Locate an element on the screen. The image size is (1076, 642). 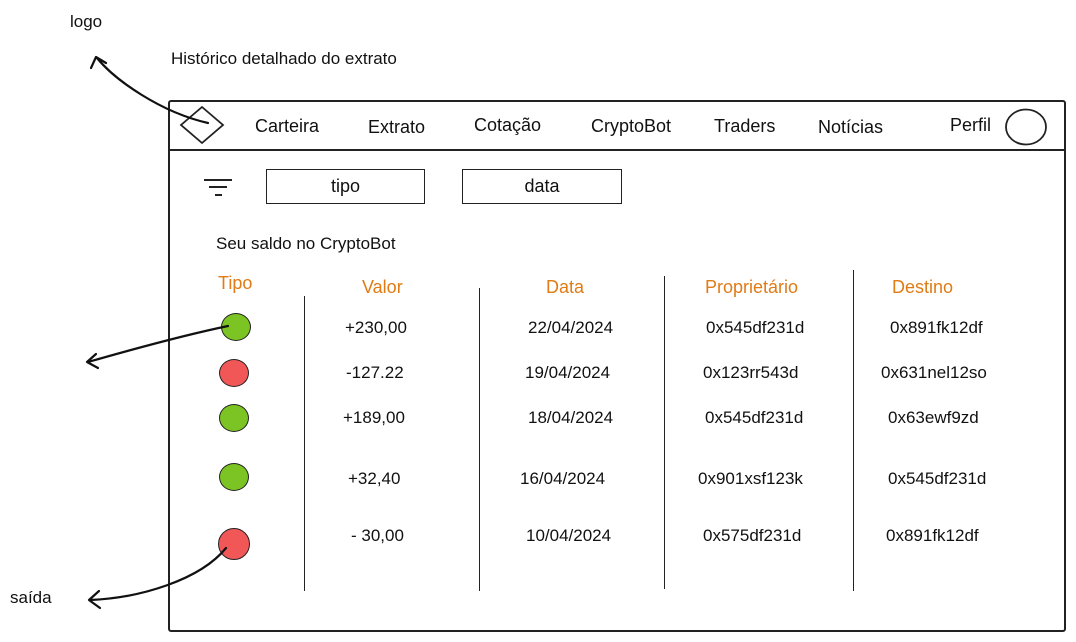
filter-date-label: data is located at coordinates (542, 186).